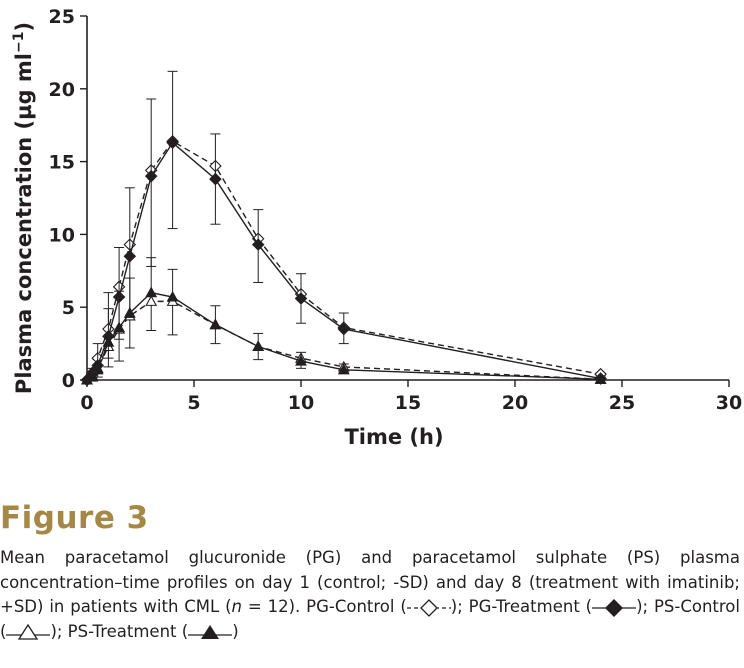  What do you see at coordinates (74, 518) in the screenshot?
I see `figure-title: Figure 3` at bounding box center [74, 518].